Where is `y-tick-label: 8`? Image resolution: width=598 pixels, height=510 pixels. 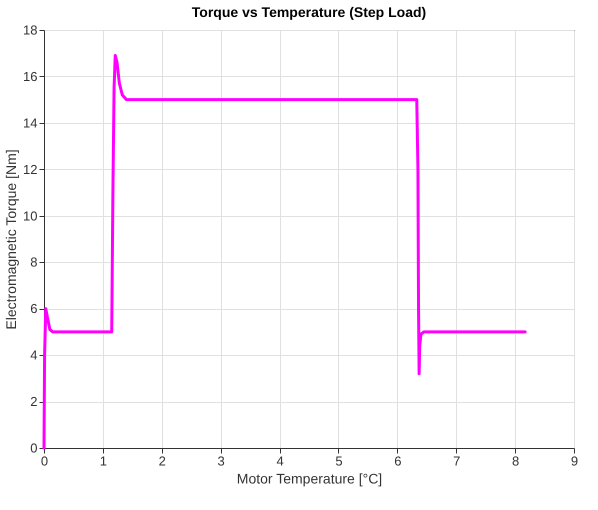 y-tick-label: 8 is located at coordinates (34, 262).